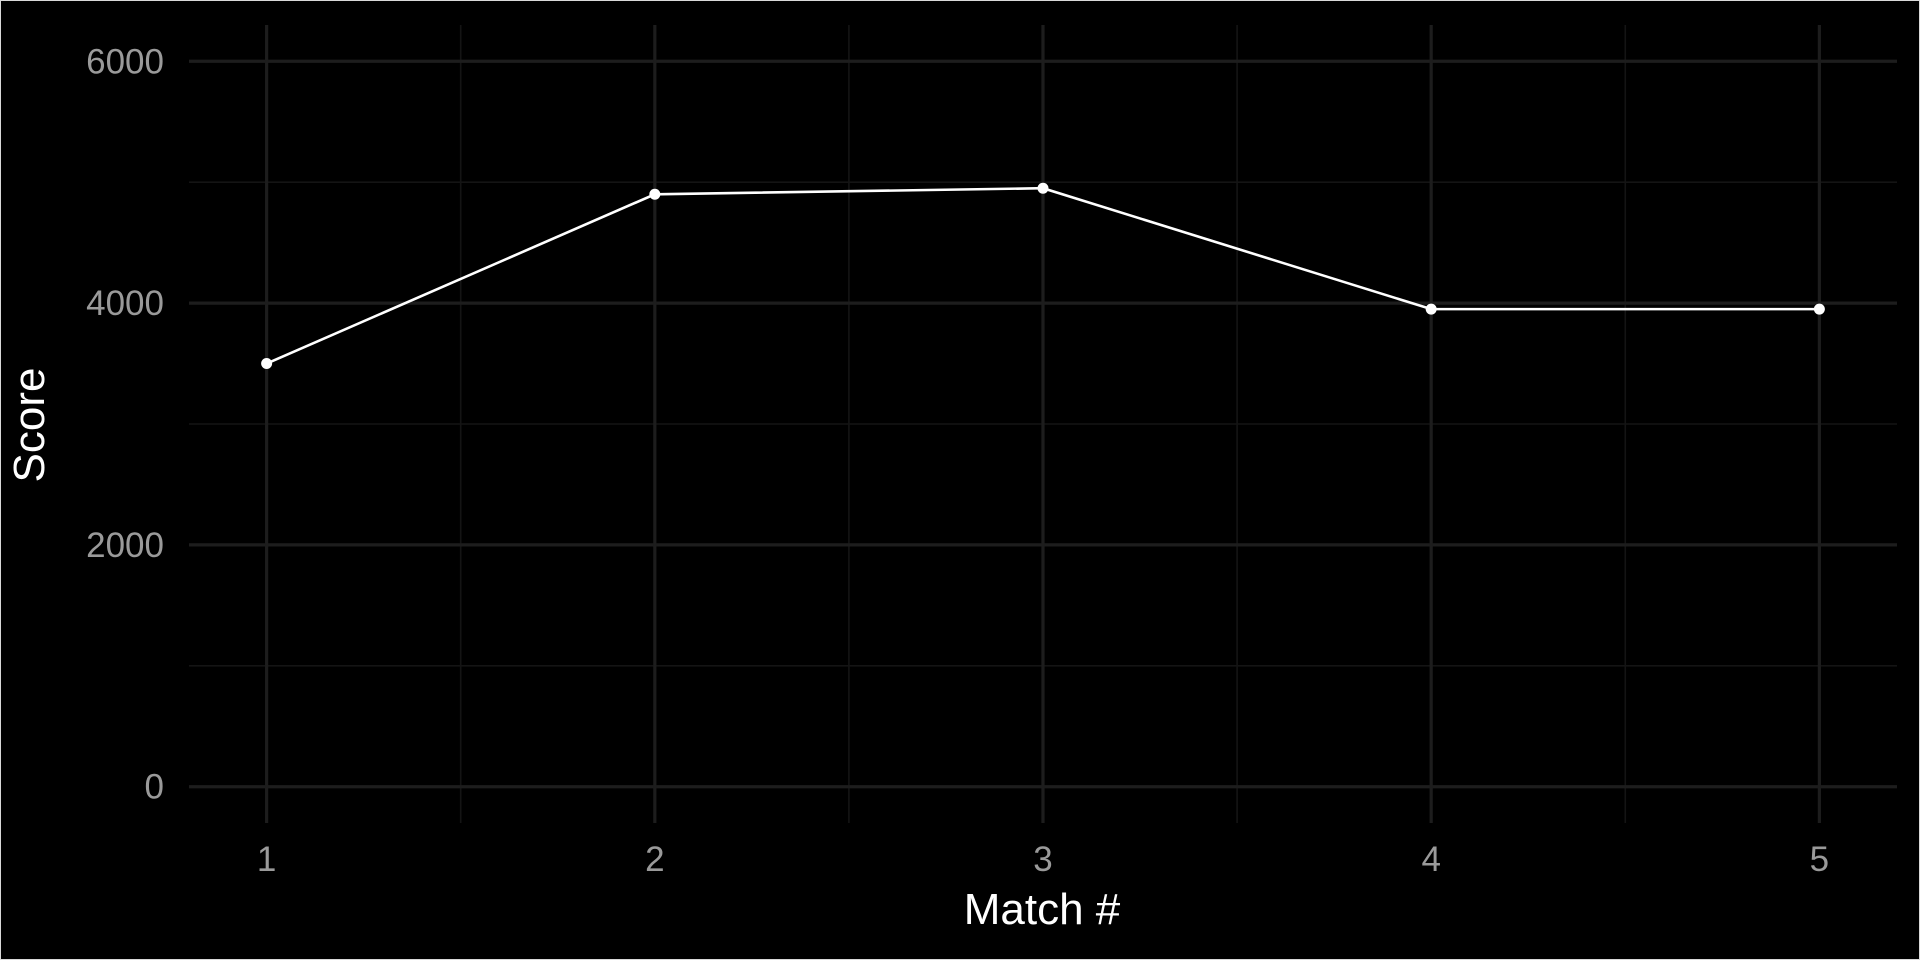 Image resolution: width=1920 pixels, height=960 pixels. I want to click on y-axis-title: Score, so click(29, 425).